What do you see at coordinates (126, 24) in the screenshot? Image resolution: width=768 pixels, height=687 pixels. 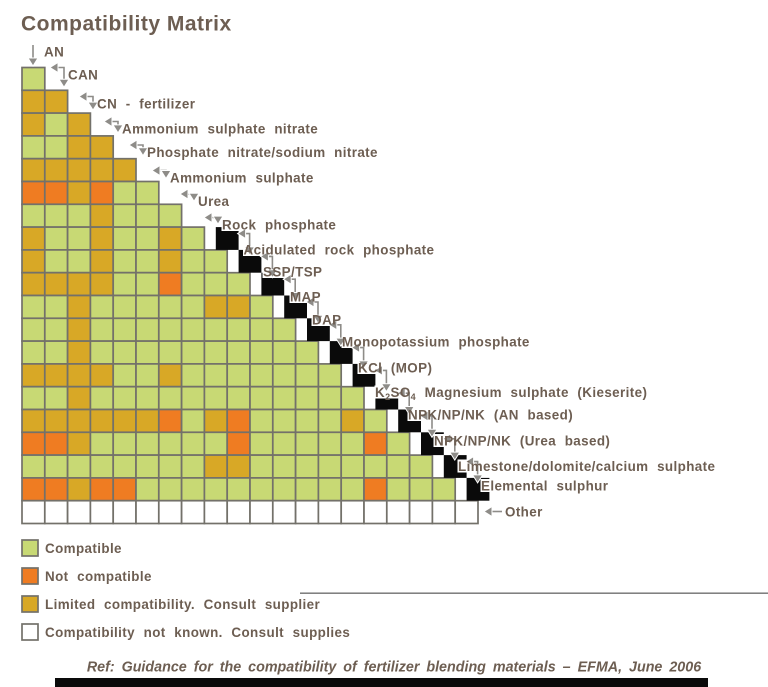 I see `svg-text: Compatibility Matrix` at bounding box center [126, 24].